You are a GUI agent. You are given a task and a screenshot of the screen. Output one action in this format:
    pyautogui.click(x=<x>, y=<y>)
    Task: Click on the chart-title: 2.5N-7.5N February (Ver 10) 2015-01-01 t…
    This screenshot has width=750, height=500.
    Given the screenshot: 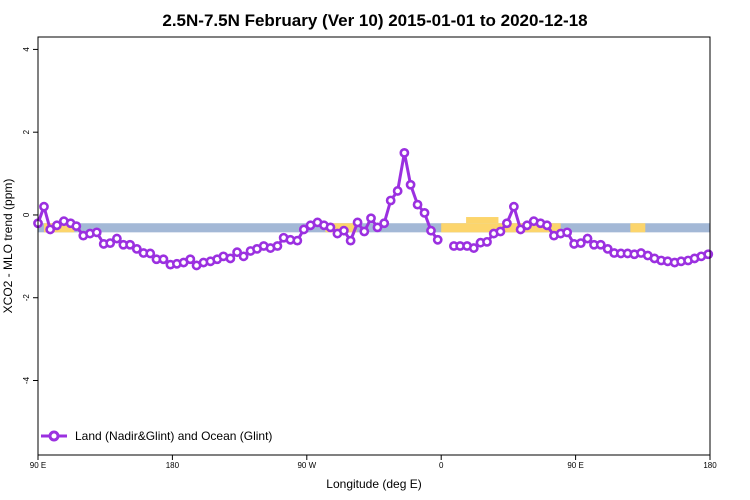 What is the action you would take?
    pyautogui.click(x=374, y=20)
    